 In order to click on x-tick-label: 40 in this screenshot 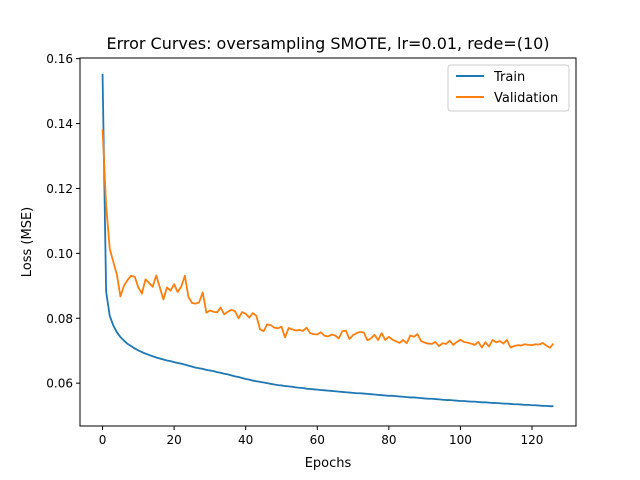, I will do `click(245, 440)`.